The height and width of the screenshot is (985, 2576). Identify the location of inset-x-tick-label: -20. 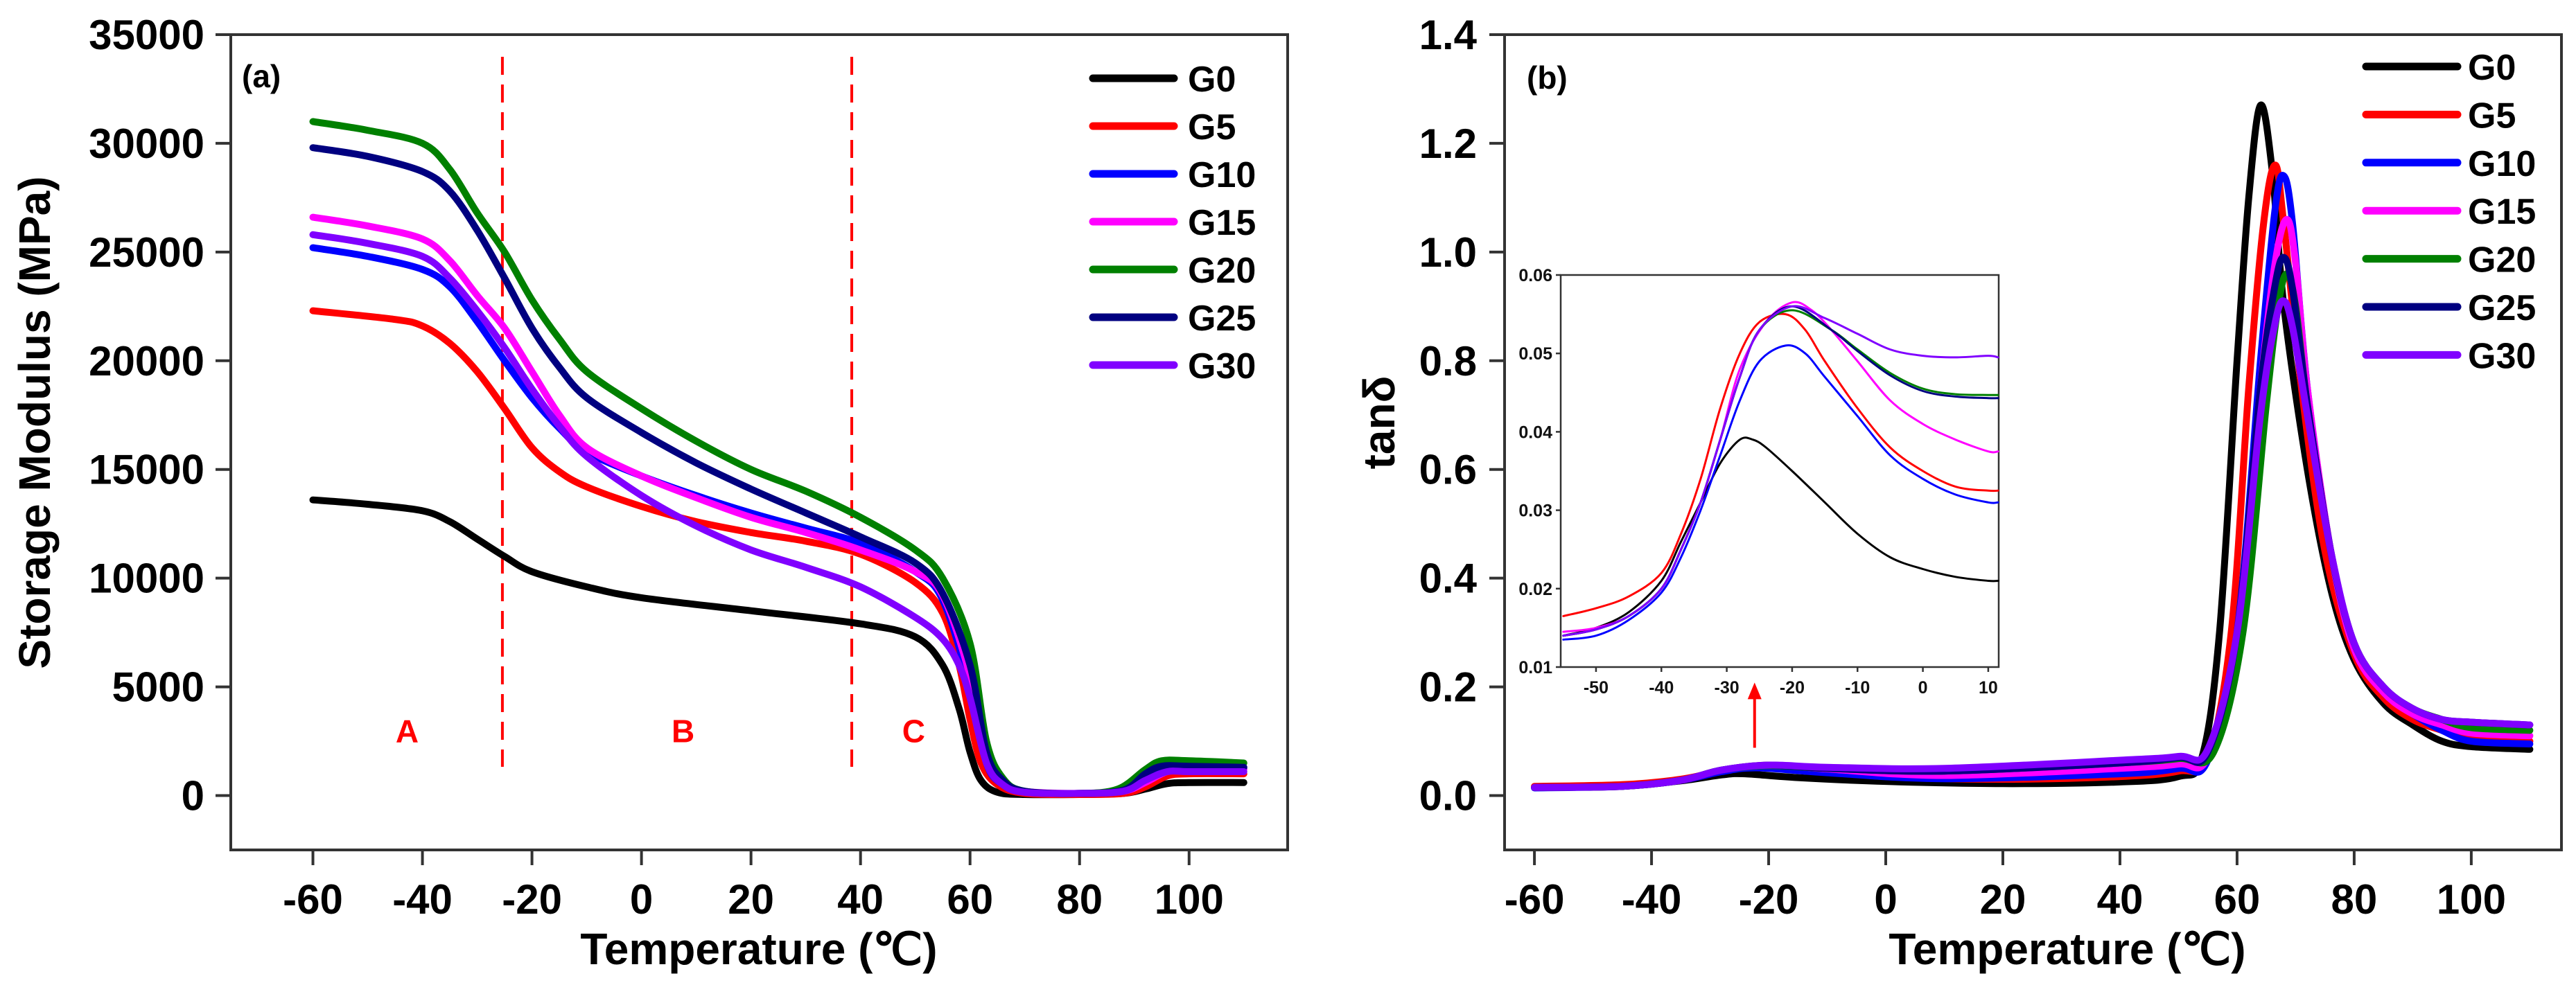
(1792, 688).